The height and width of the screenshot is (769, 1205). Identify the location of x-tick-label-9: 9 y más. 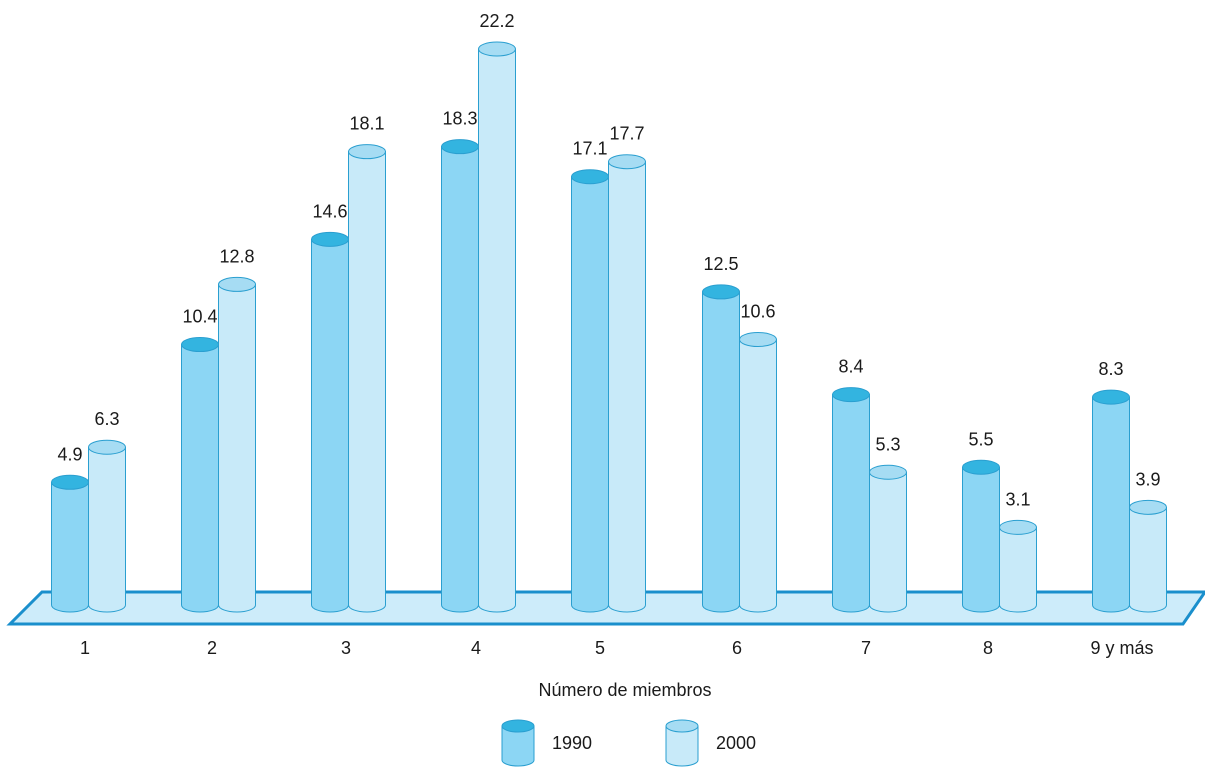
(1121, 648).